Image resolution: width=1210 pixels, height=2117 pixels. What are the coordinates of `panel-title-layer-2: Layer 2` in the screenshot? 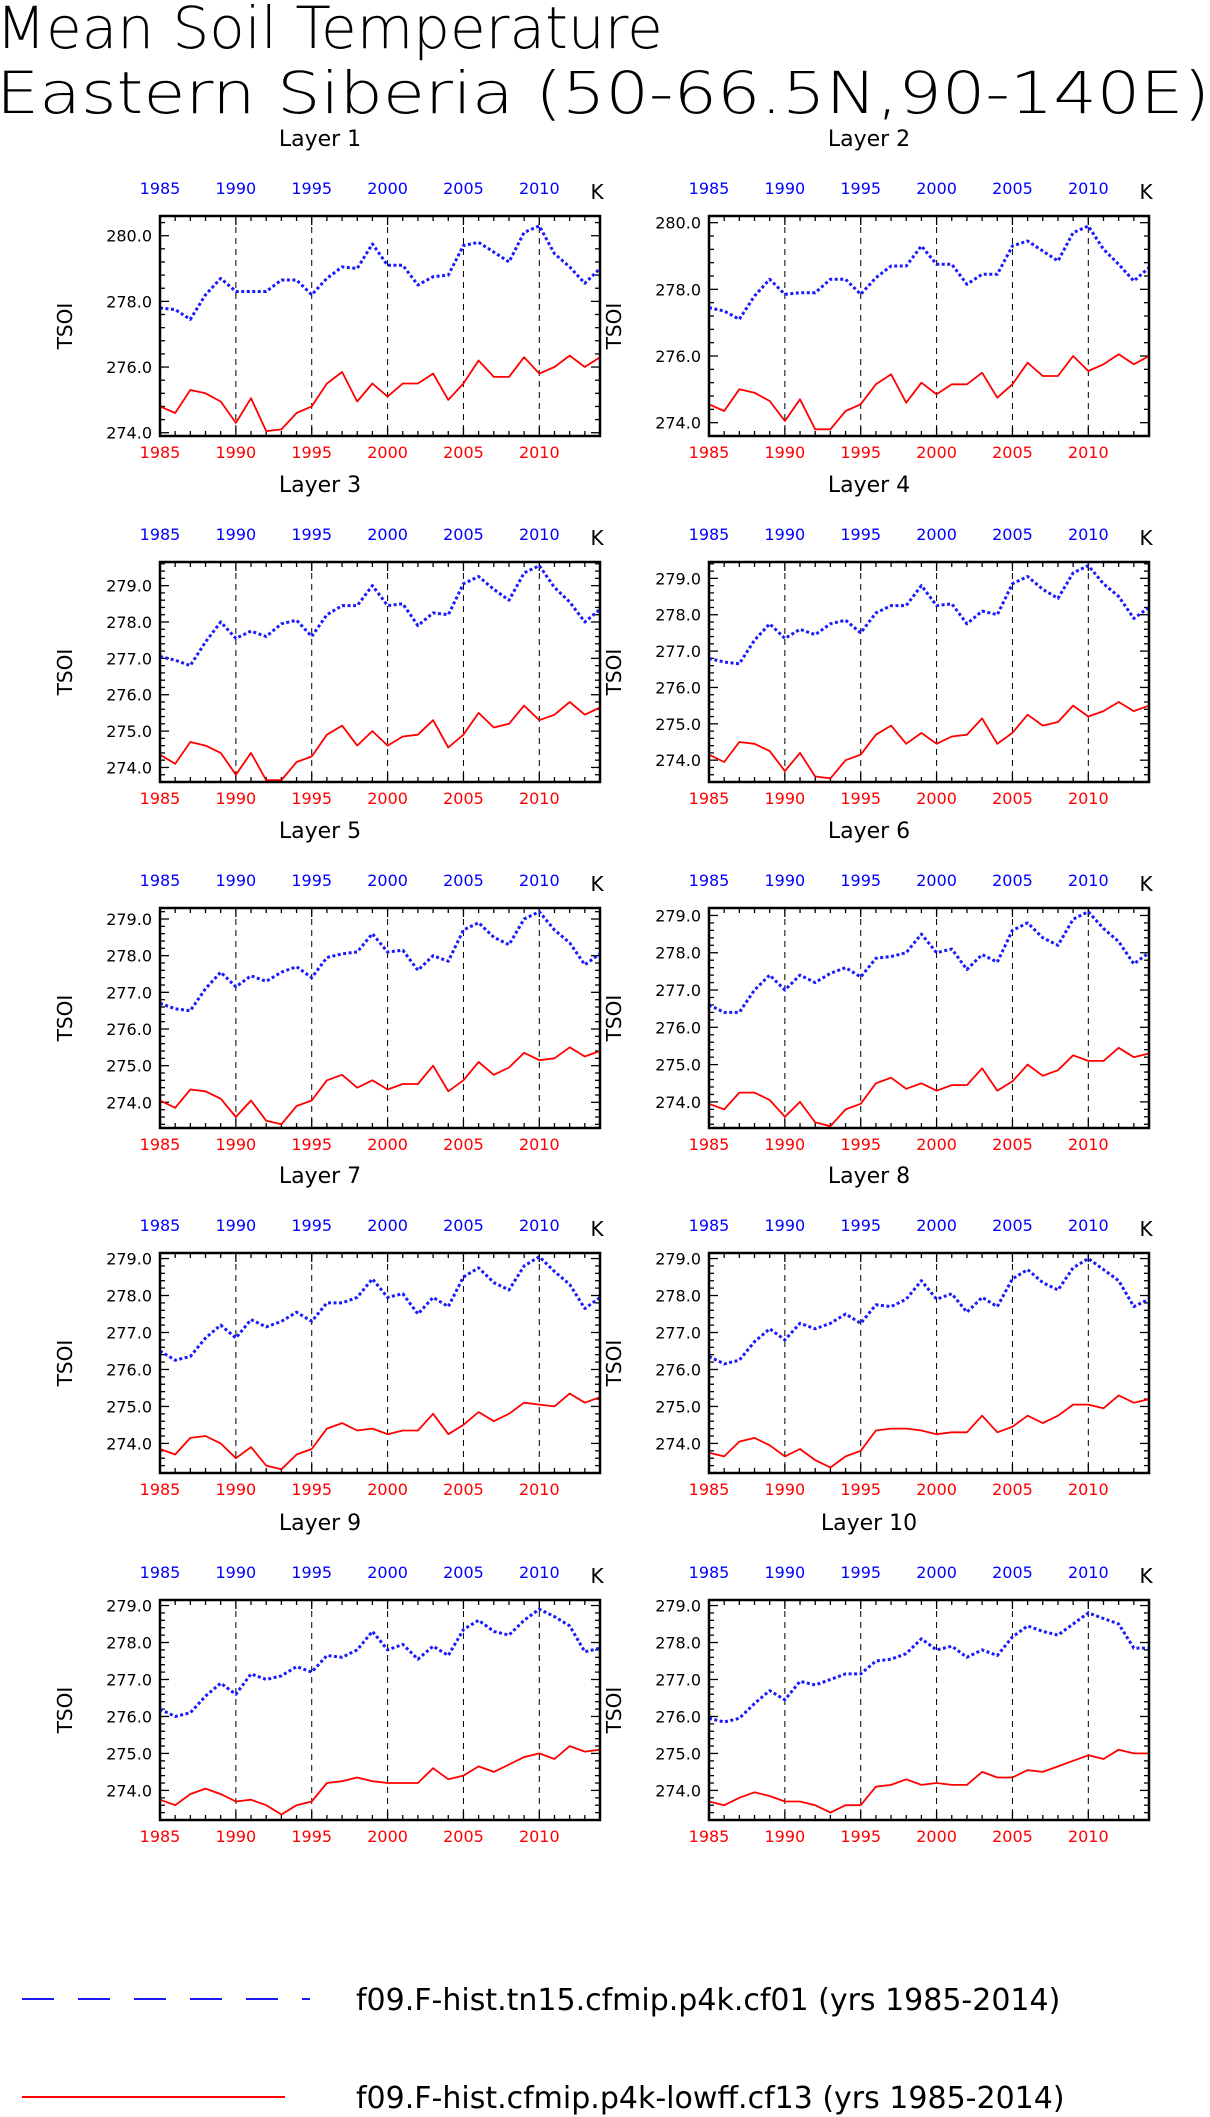 It's located at (869, 139).